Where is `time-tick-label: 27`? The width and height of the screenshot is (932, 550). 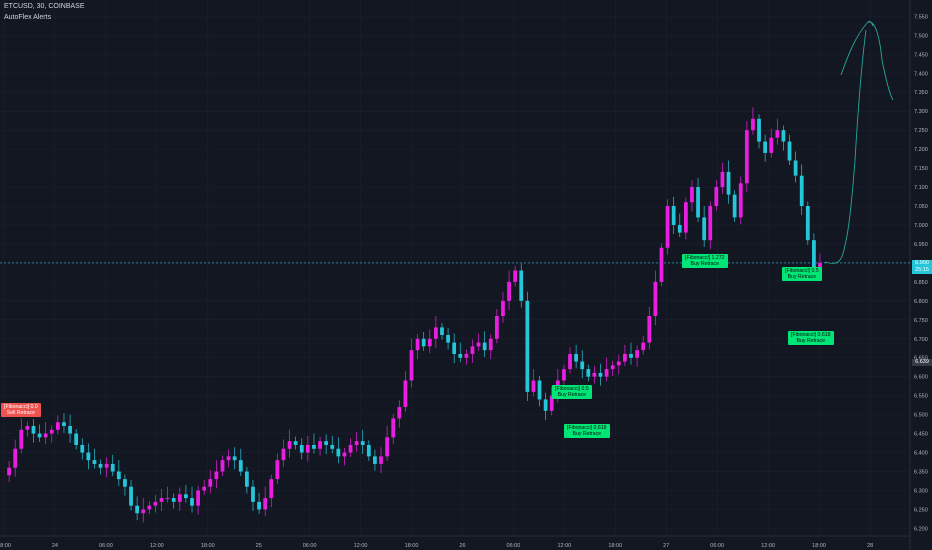
time-tick-label: 27 is located at coordinates (666, 546).